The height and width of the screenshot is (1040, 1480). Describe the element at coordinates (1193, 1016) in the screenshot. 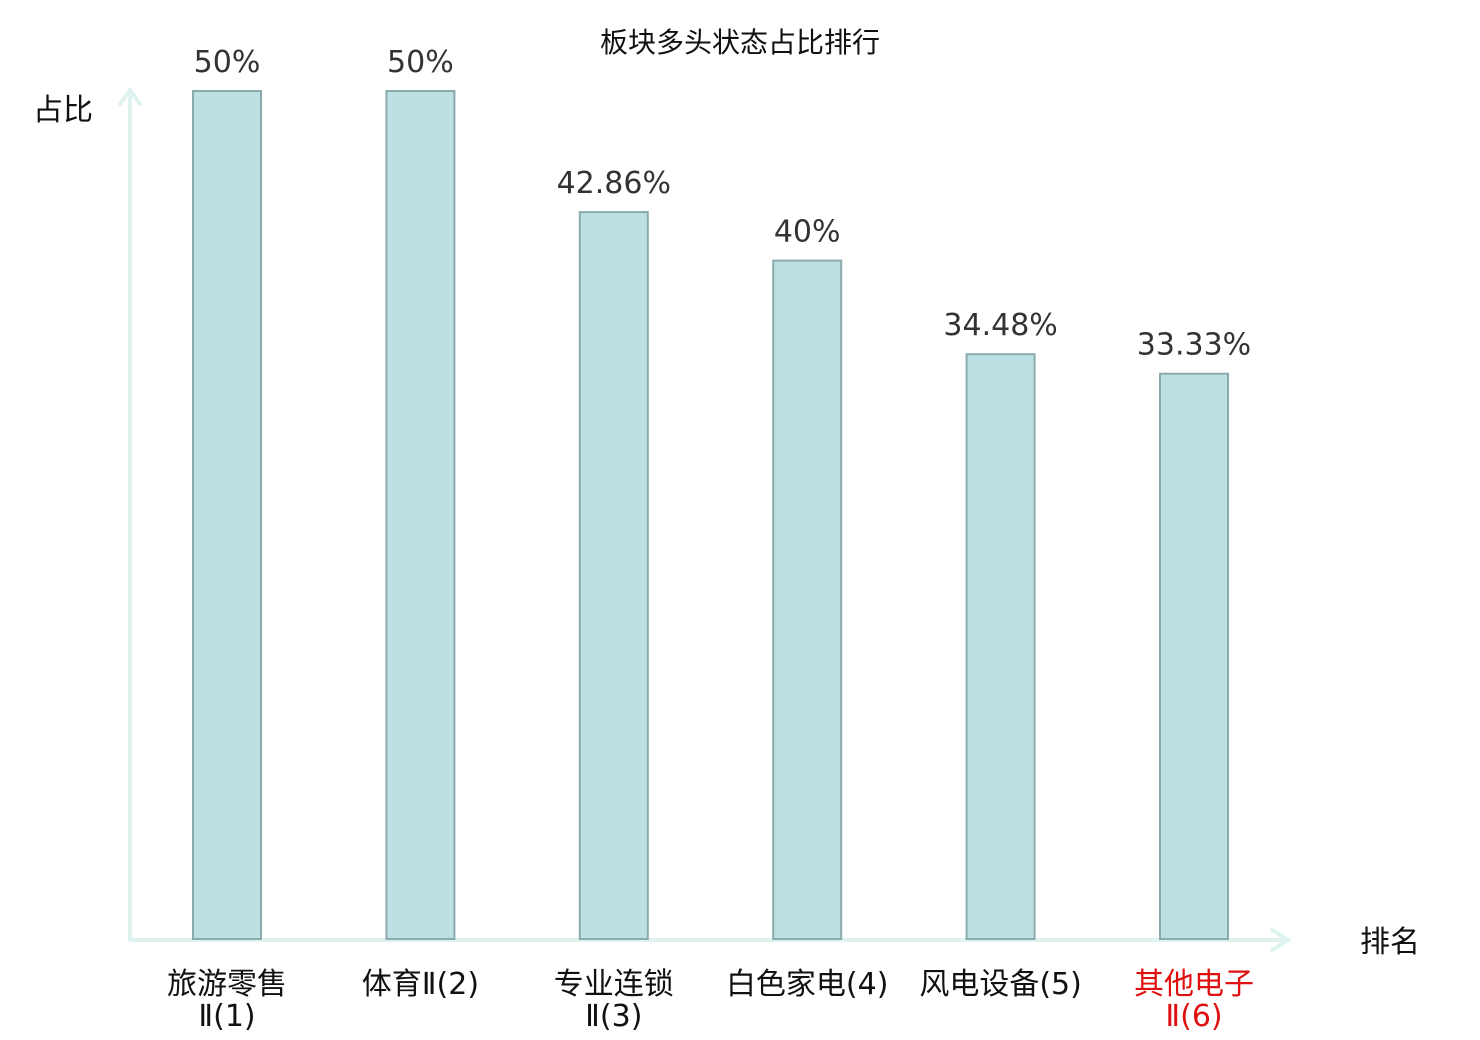

I see `category-label-6-line-2: Ⅱ(6)` at that location.